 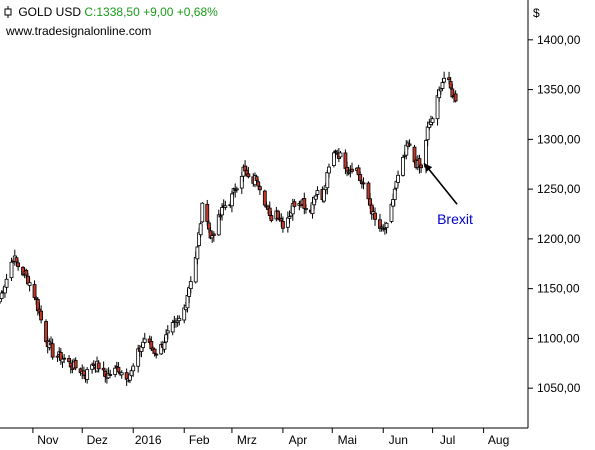 What do you see at coordinates (536, 13) in the screenshot?
I see `y-axis-unit-label: $` at bounding box center [536, 13].